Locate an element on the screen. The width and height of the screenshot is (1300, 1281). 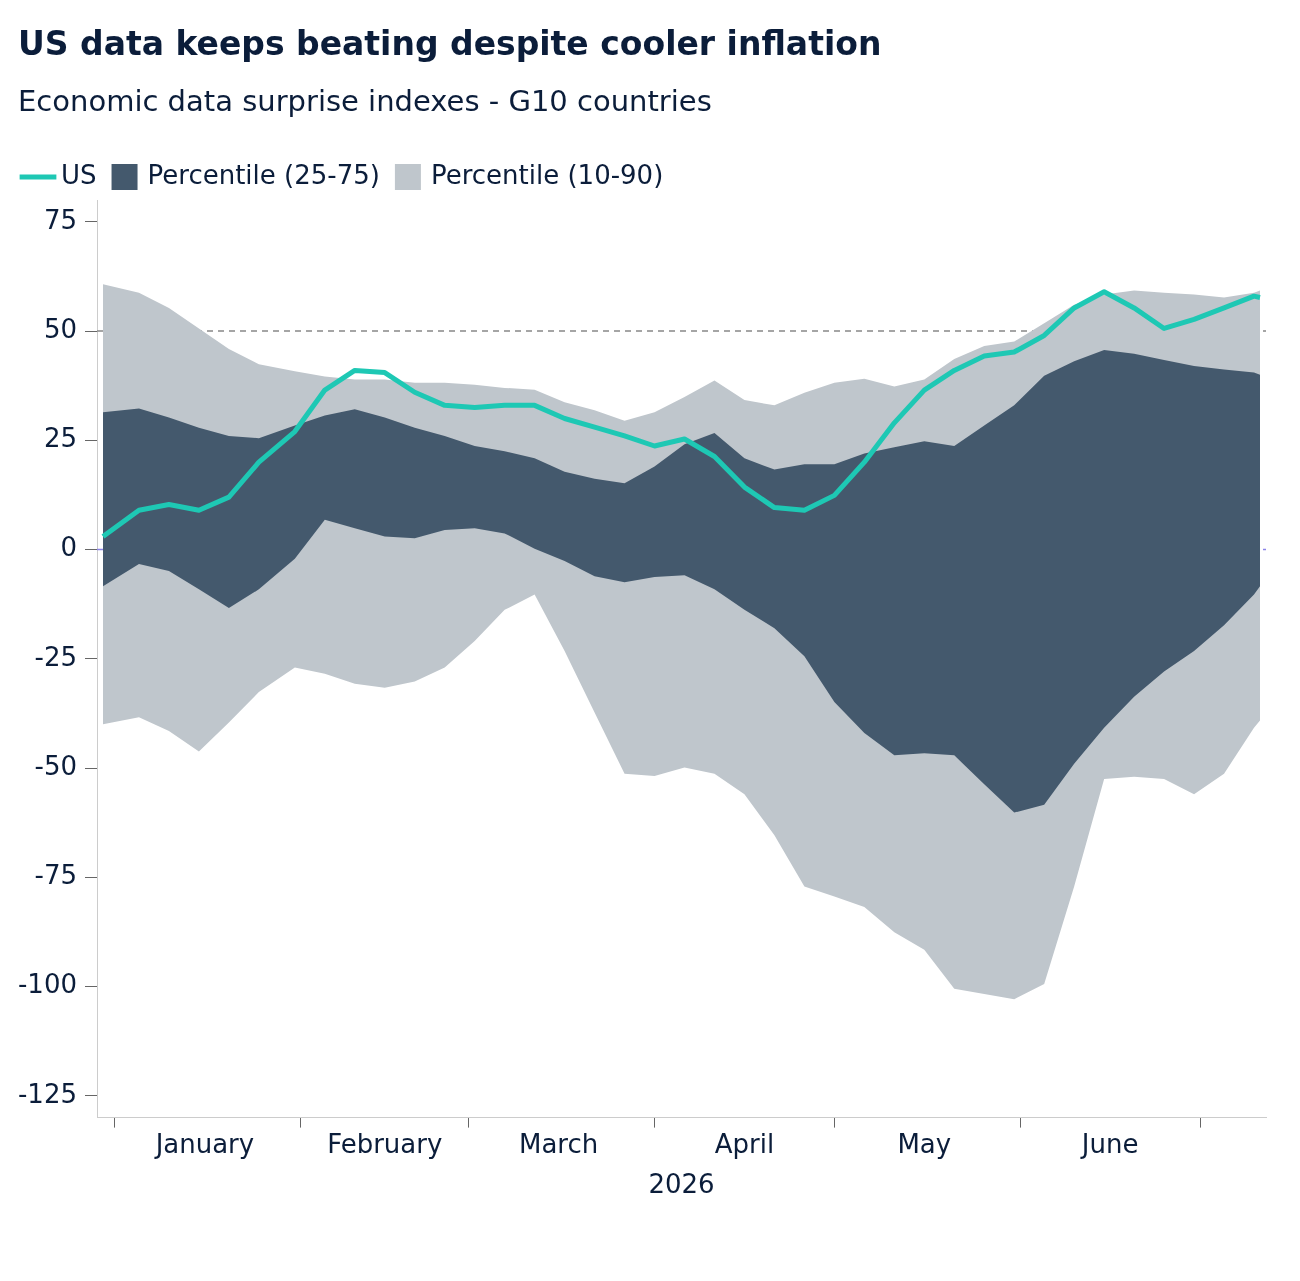
chart-title: US data keeps beating despite cooler inflation is located at coordinates (450, 43).